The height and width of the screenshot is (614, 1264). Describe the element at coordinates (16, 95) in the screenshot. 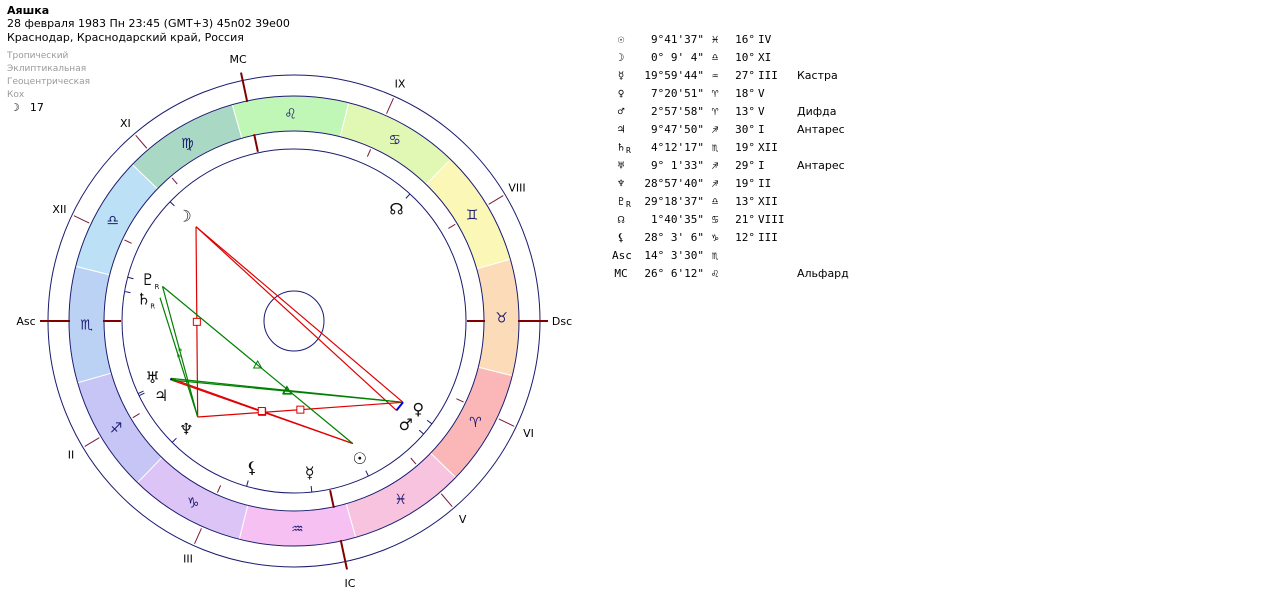

I see `setting-house-system: Кох` at that location.